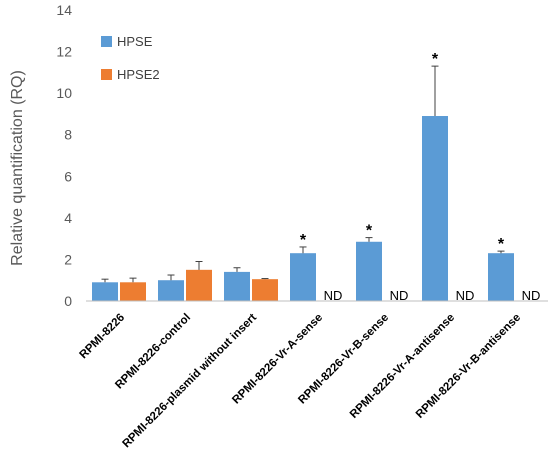  Describe the element at coordinates (106, 74) in the screenshot. I see `legend-swatch-hpse2` at that location.